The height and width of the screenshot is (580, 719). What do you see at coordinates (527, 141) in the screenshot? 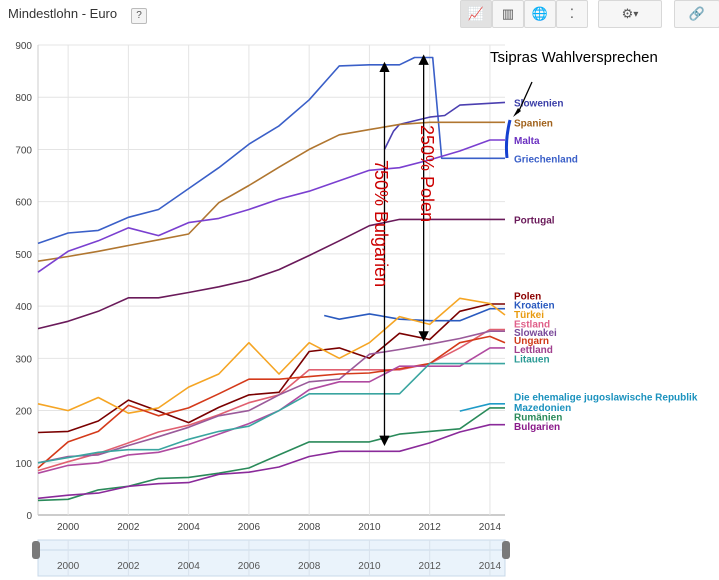
I see `series-label: Malta` at bounding box center [527, 141].